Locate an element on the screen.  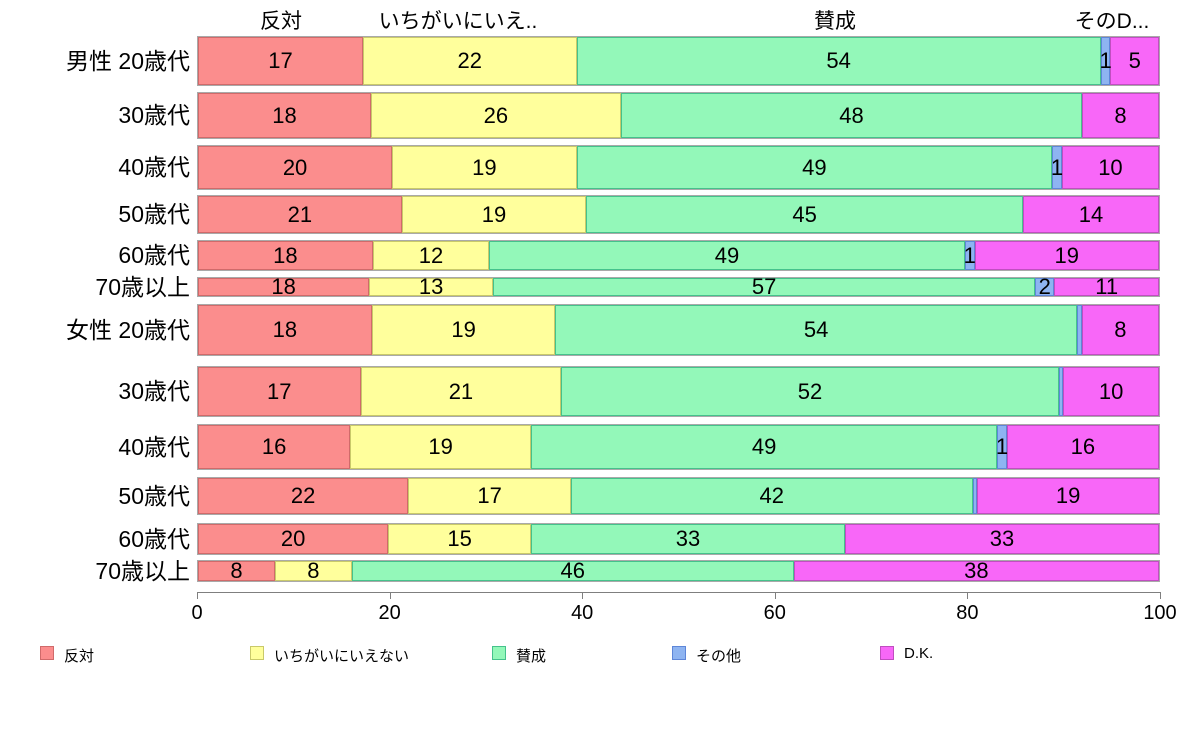
legend-label-sonota: その他 is located at coordinates (719, 656).